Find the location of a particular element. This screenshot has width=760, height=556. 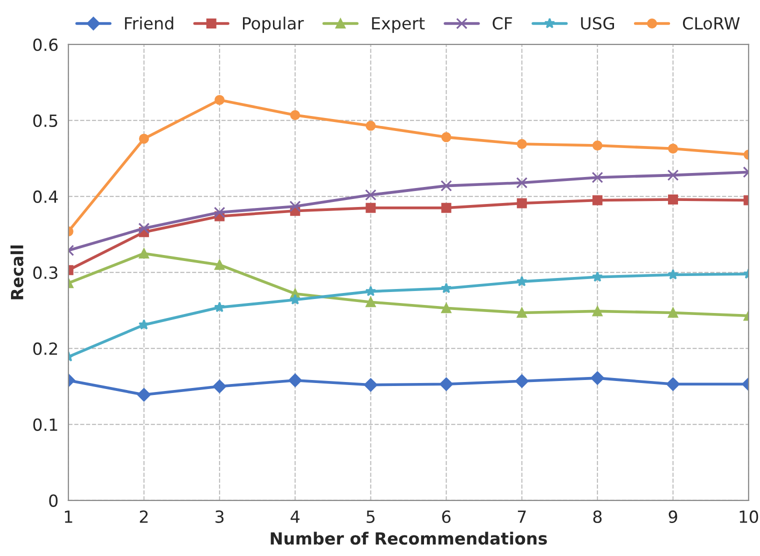

x-tick-label: 7 is located at coordinates (522, 516).